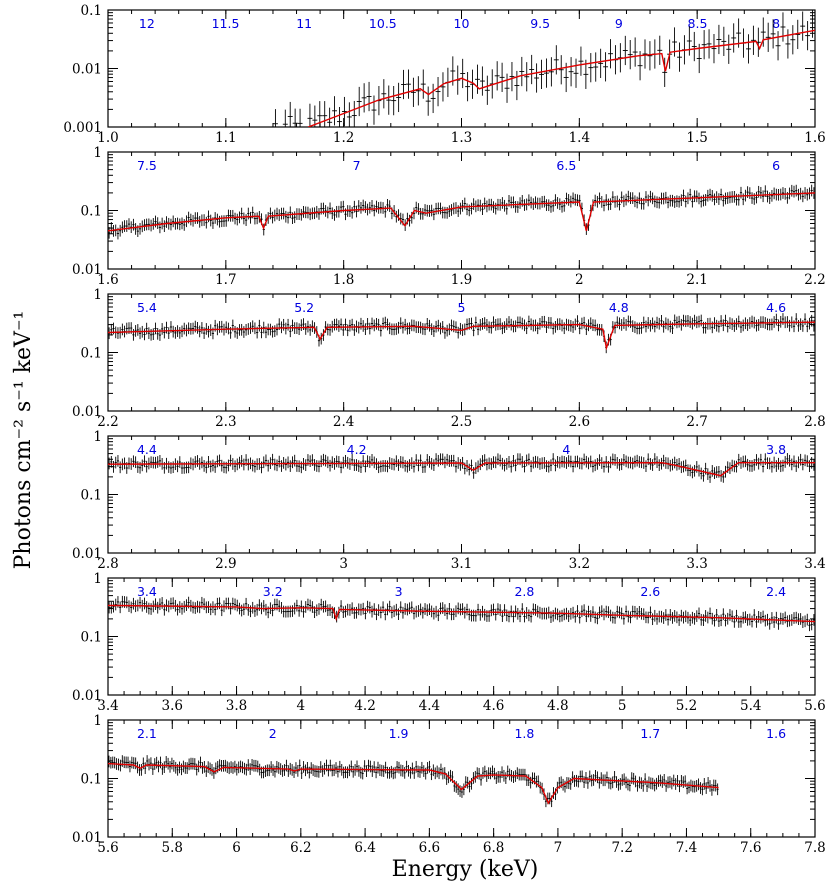 This screenshot has height=888, width=830. Describe the element at coordinates (461, 564) in the screenshot. I see `x-tick-label: 3.1` at that location.